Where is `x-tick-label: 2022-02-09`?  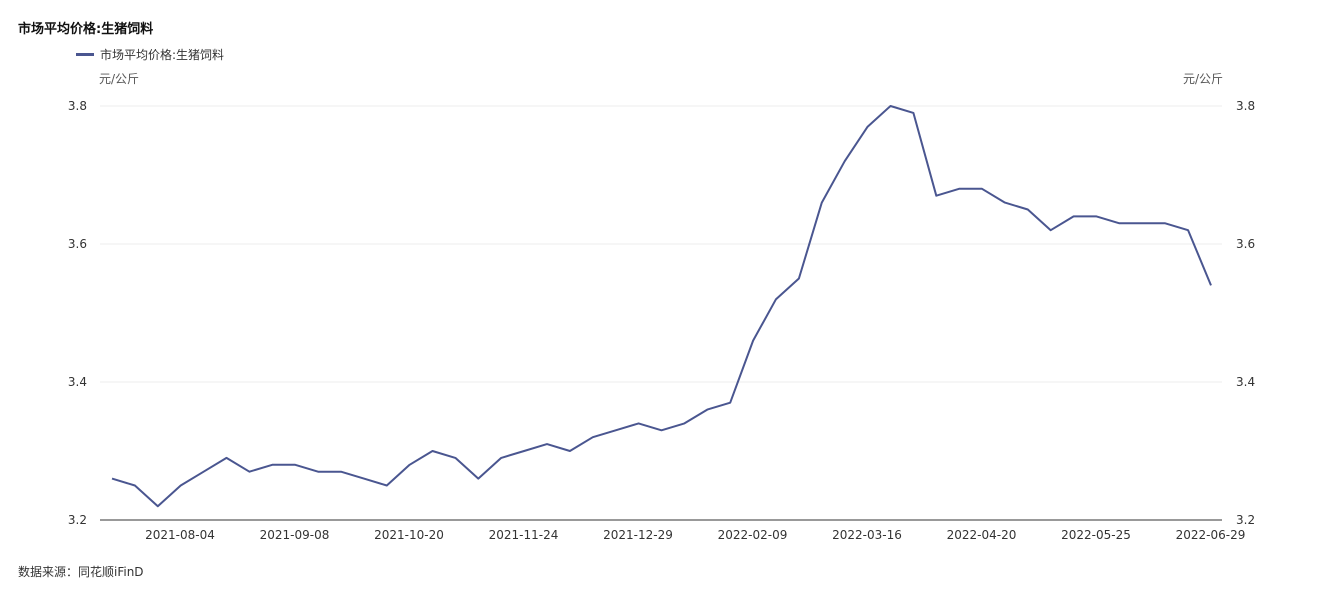 x-tick-label: 2022-02-09 is located at coordinates (753, 535).